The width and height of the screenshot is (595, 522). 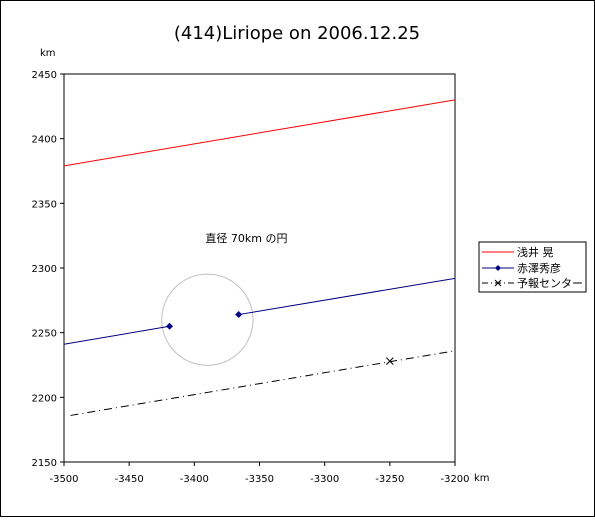 I want to click on x-tick-label: -3200, so click(x=454, y=479).